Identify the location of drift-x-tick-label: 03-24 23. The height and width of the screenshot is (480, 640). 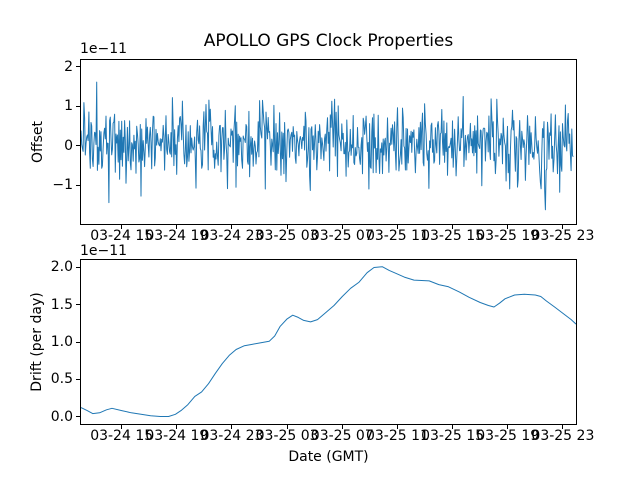
(232, 436).